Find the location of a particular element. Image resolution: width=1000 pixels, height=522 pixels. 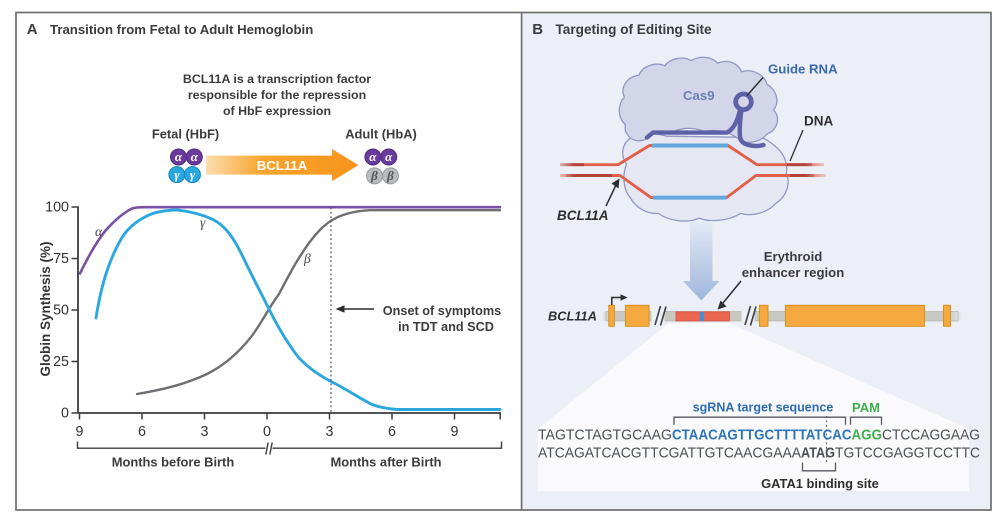

svg-text: 75 is located at coordinates (61, 259).